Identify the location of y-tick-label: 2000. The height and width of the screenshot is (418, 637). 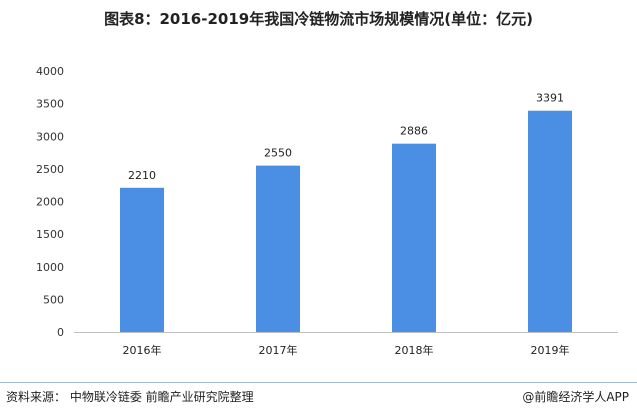
(50, 202).